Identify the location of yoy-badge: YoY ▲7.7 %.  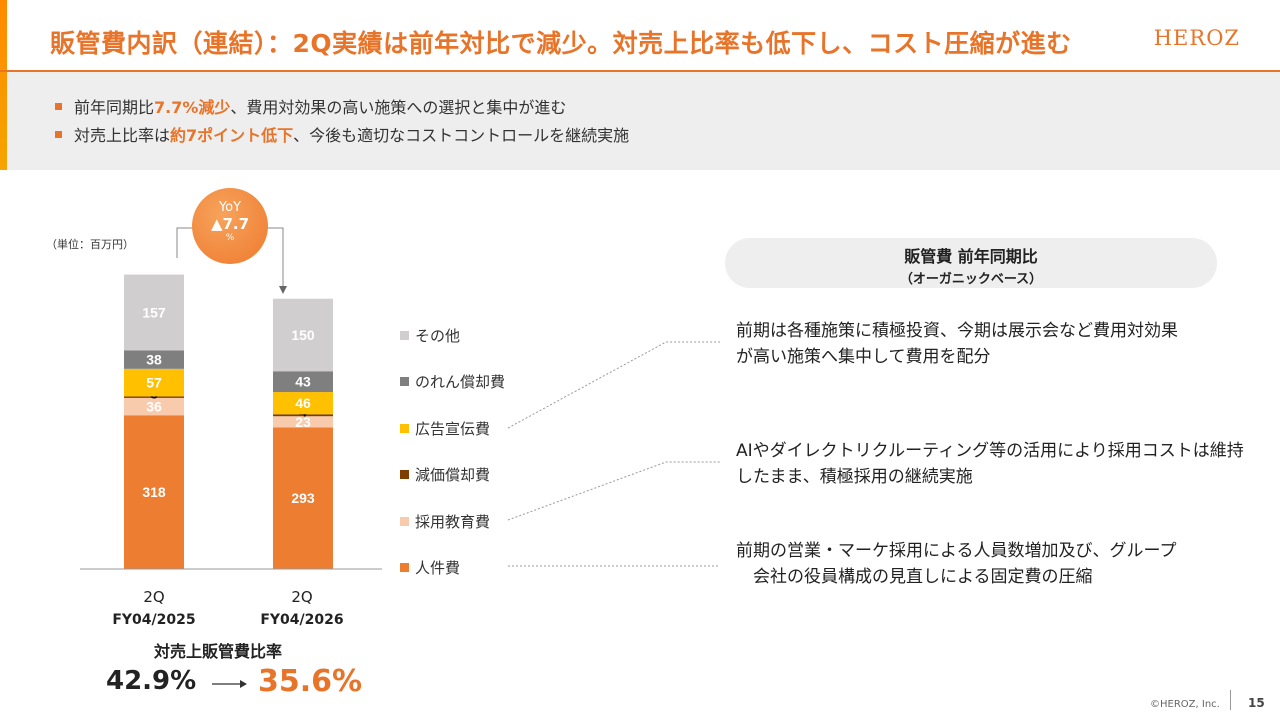
(230, 226).